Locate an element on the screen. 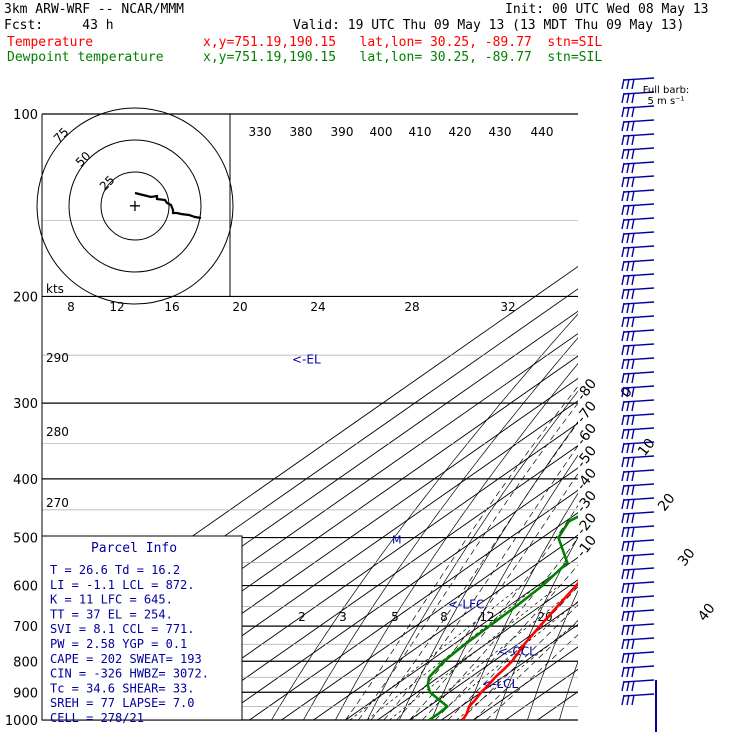  mixing-ratio-label: 32 is located at coordinates (507, 307).